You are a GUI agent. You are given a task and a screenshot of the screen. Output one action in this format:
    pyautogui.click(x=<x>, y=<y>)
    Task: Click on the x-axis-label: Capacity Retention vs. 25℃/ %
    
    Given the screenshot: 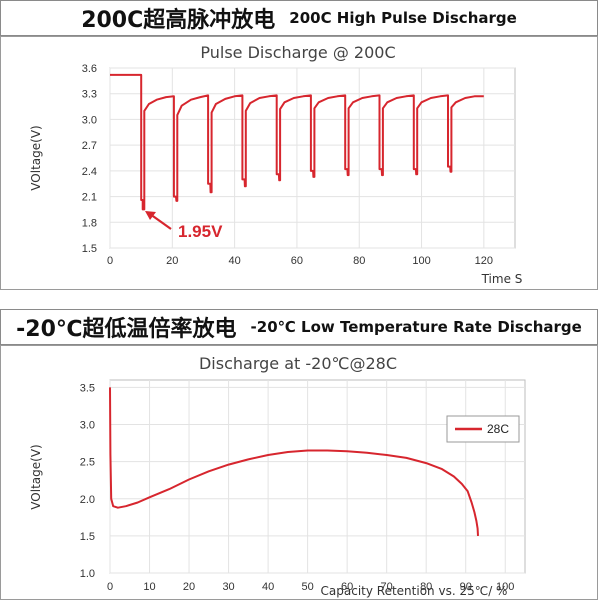 What is the action you would take?
    pyautogui.click(x=414, y=591)
    